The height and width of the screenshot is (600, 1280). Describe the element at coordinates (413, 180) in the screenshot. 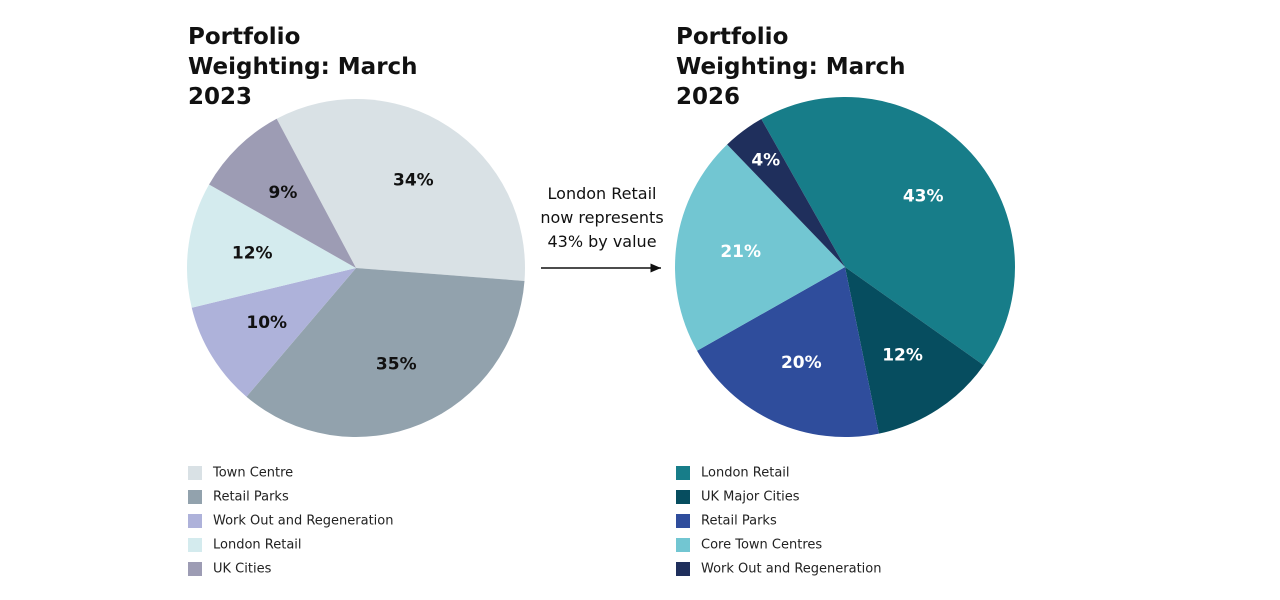

I see `data-label: 34%` at that location.